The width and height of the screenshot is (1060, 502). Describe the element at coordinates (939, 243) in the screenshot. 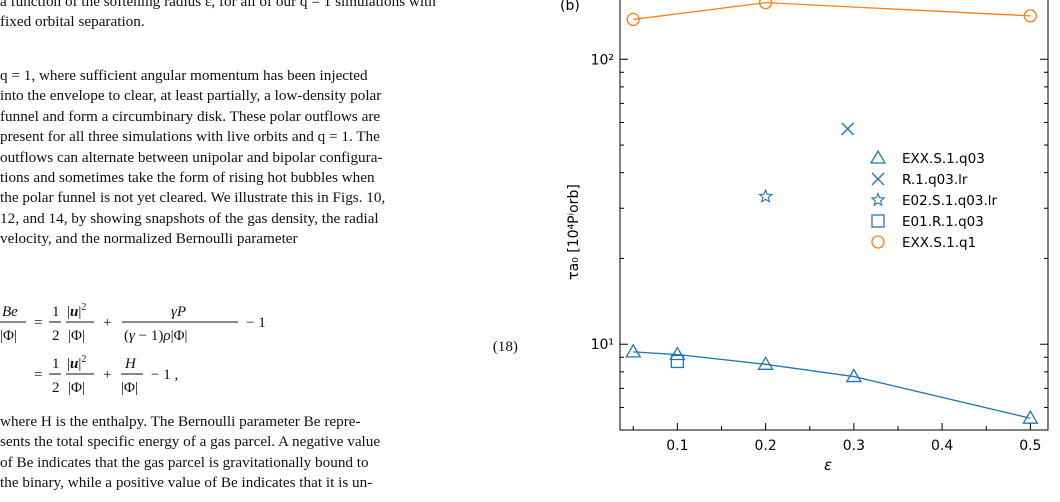

I see `legend-label: EXX.S.1.q1` at that location.